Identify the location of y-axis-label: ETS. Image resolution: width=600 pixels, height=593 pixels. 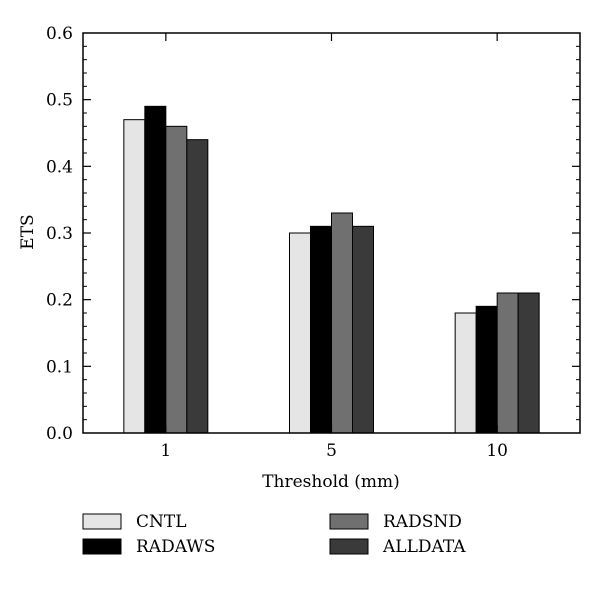
(28, 231).